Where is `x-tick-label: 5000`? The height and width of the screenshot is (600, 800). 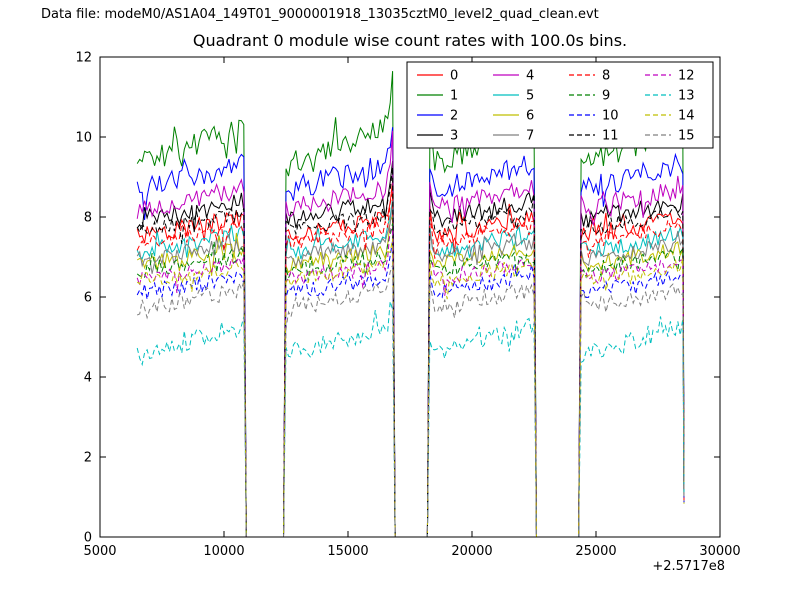
x-tick-label: 5000 is located at coordinates (99, 551).